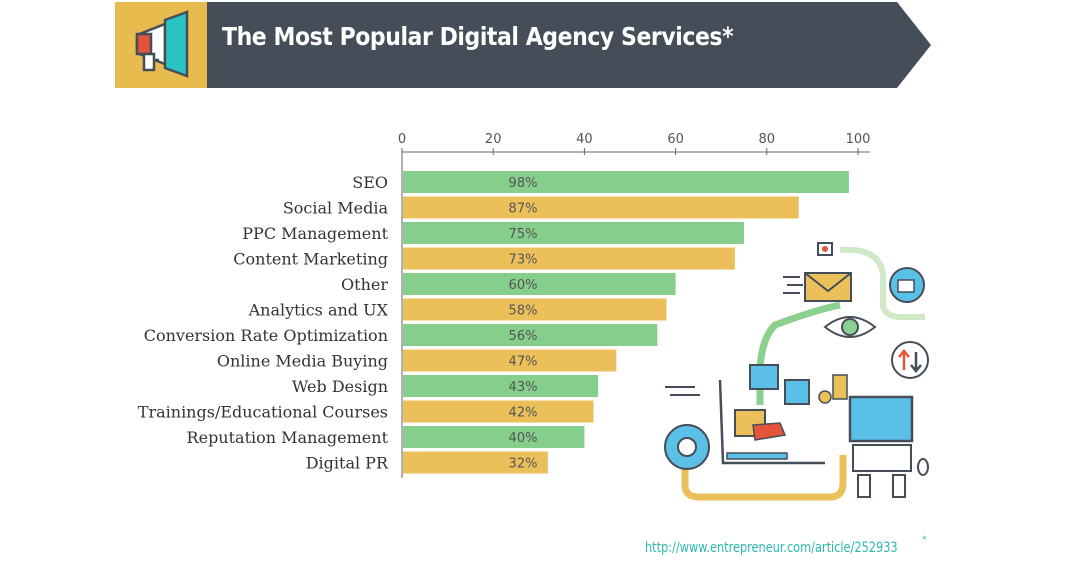  Describe the element at coordinates (310, 259) in the screenshot. I see `category-label: Content Marketing` at that location.